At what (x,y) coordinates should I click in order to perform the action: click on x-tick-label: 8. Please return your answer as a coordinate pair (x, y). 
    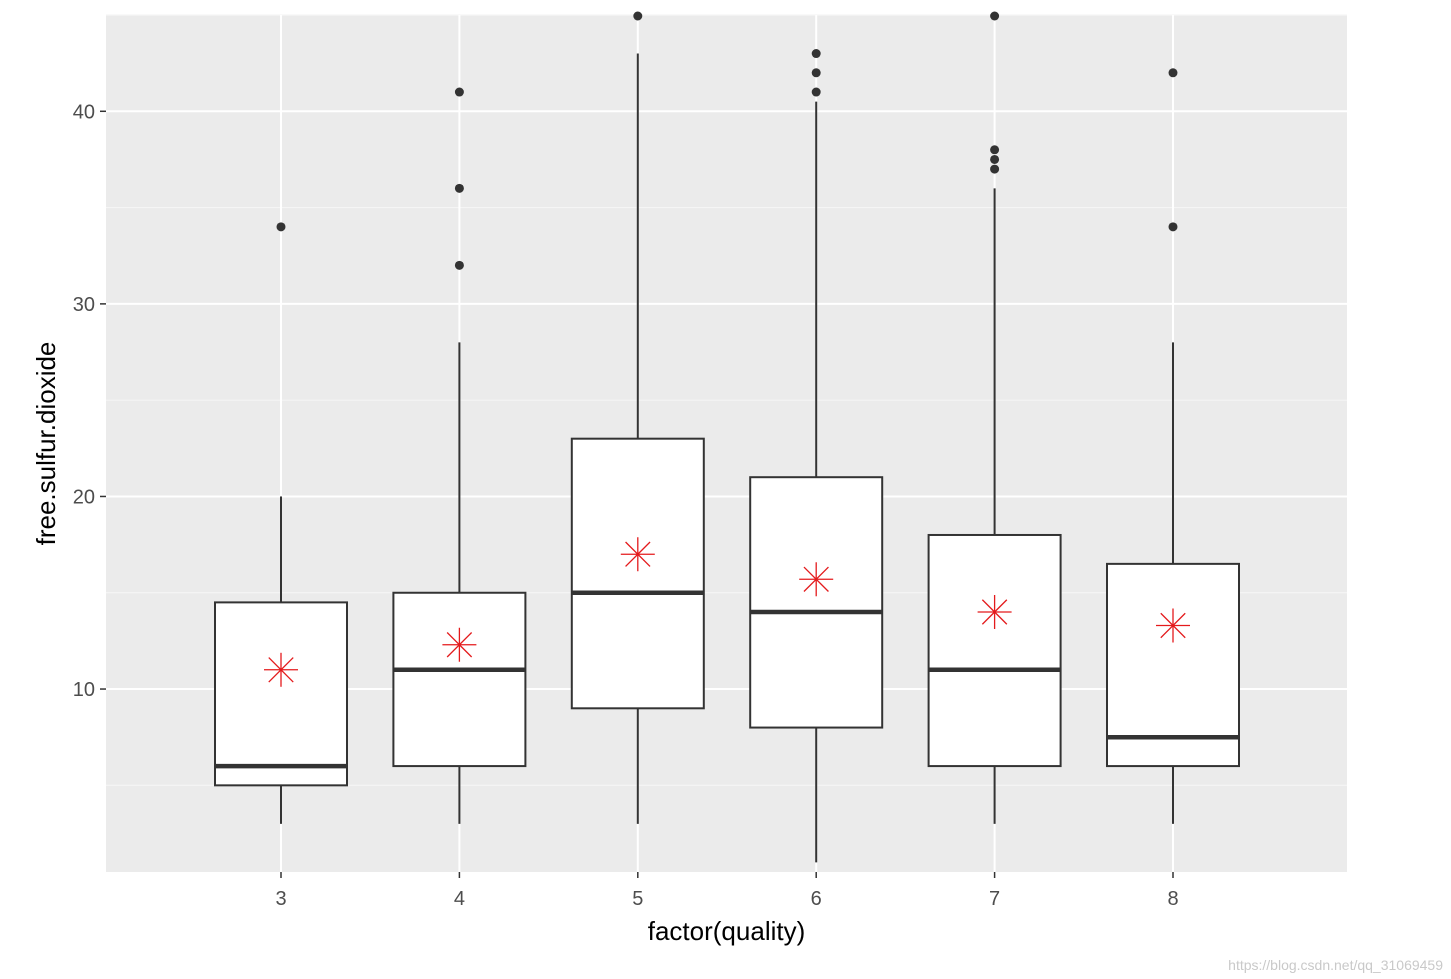
    Looking at the image, I should click on (1172, 899).